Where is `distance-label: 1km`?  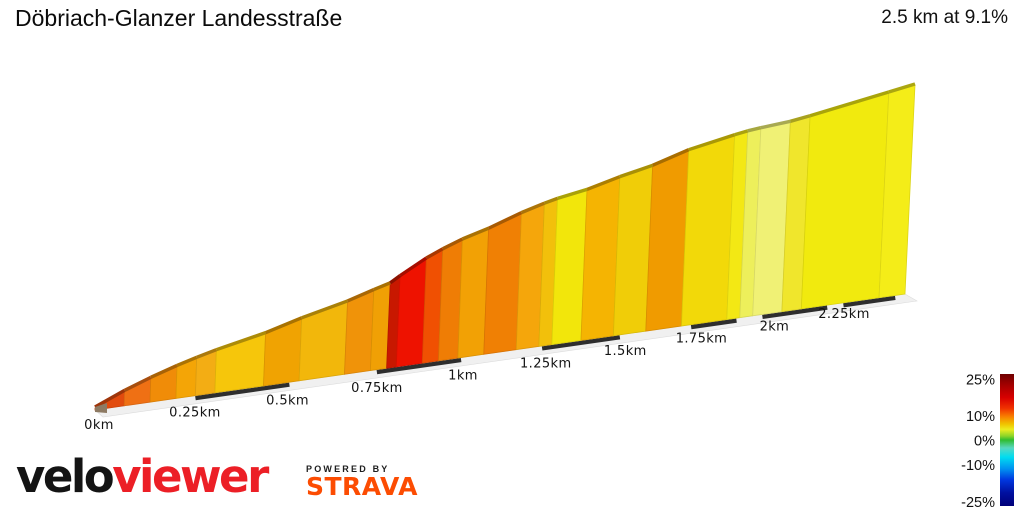
distance-label: 1km is located at coordinates (463, 376).